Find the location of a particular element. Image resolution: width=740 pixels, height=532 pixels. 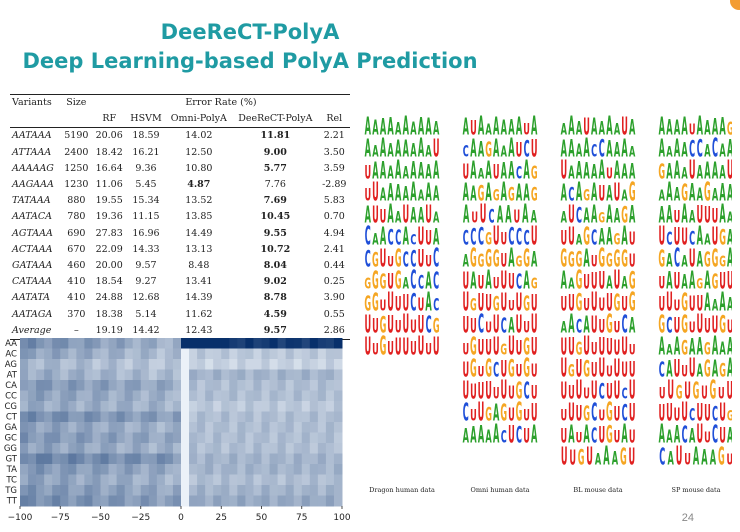

cell-hsvm: 18.59 is located at coordinates (146, 136).